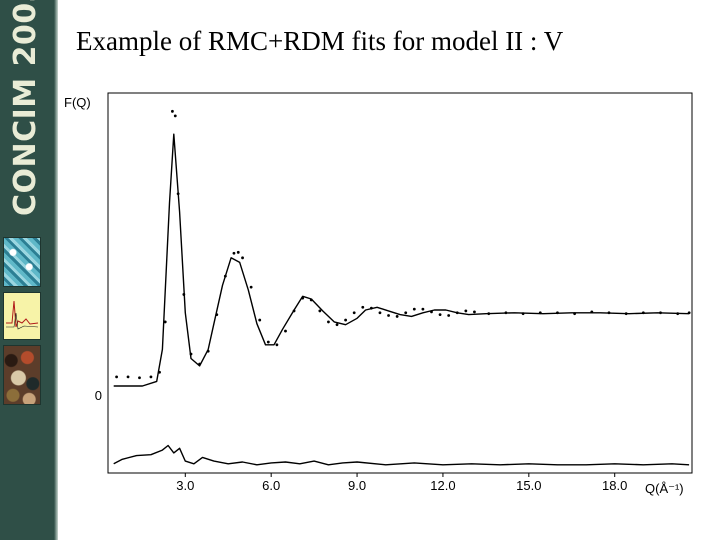 This screenshot has height=540, width=720. I want to click on x-tick-label: 12.0, so click(442, 485).